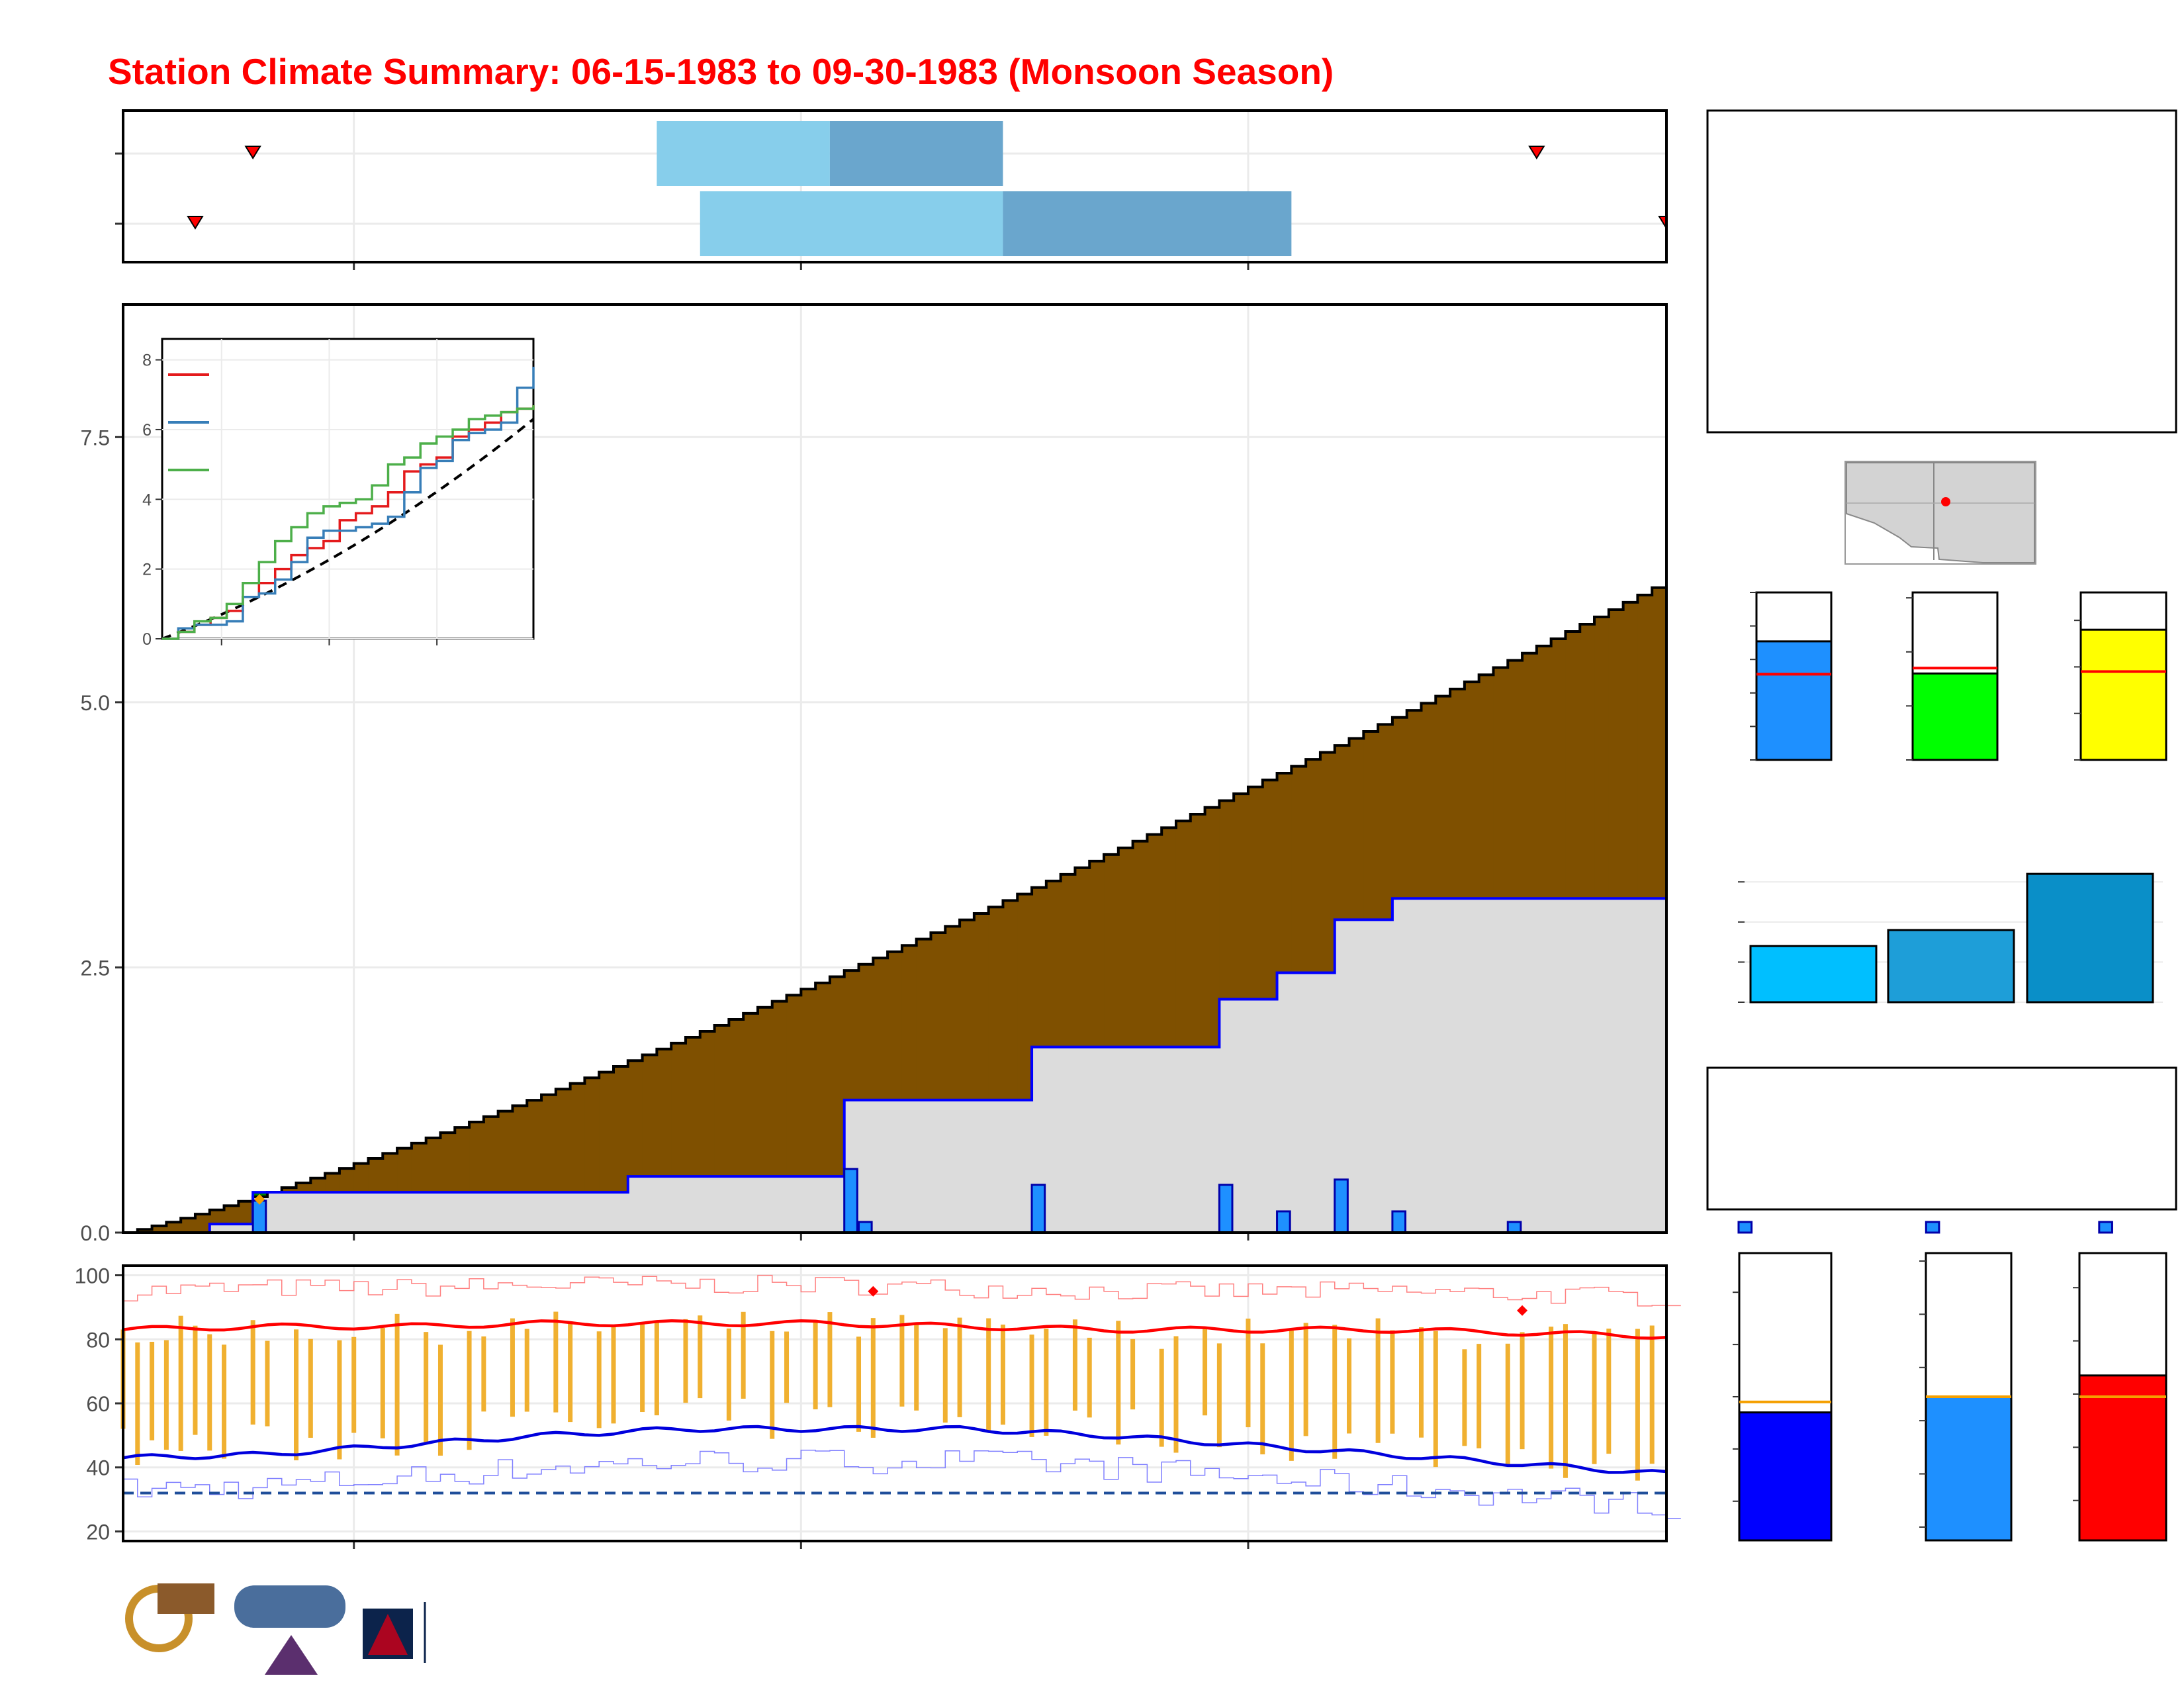 The width and height of the screenshot is (2184, 1688). I want to click on above-average-fill, so click(260, 1194).